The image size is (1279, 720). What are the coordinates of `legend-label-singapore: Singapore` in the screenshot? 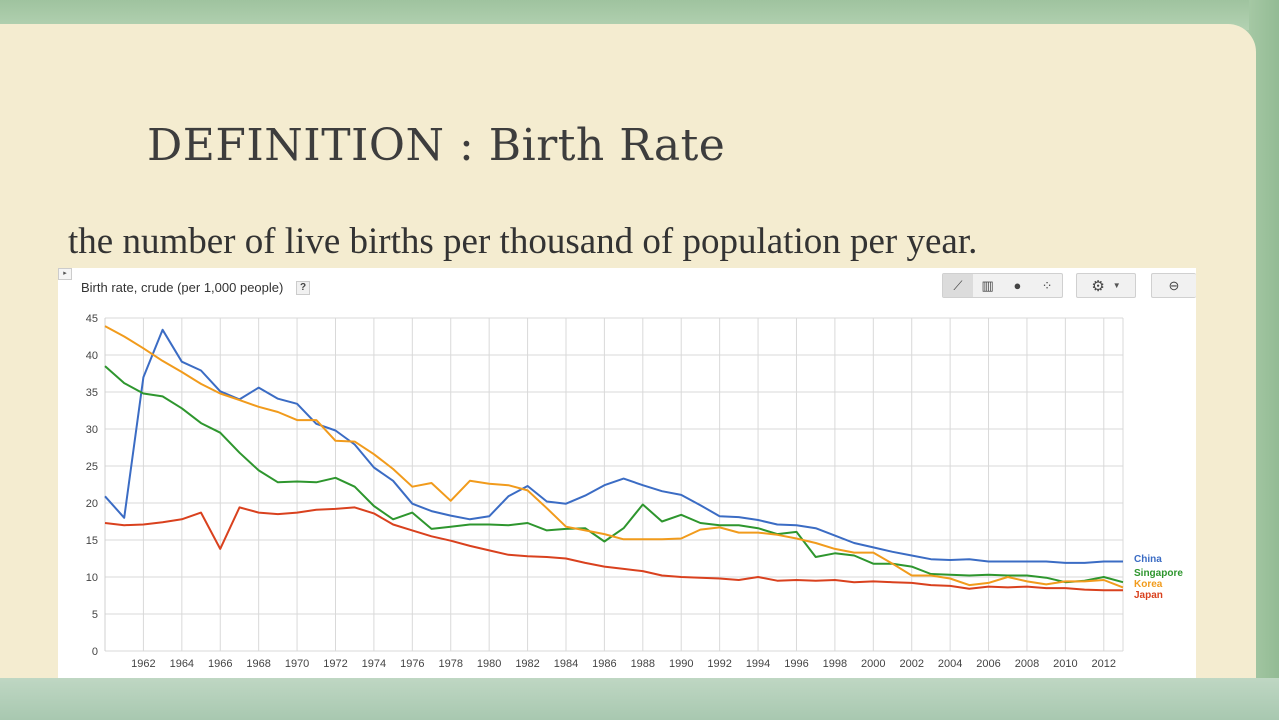 It's located at (1158, 573).